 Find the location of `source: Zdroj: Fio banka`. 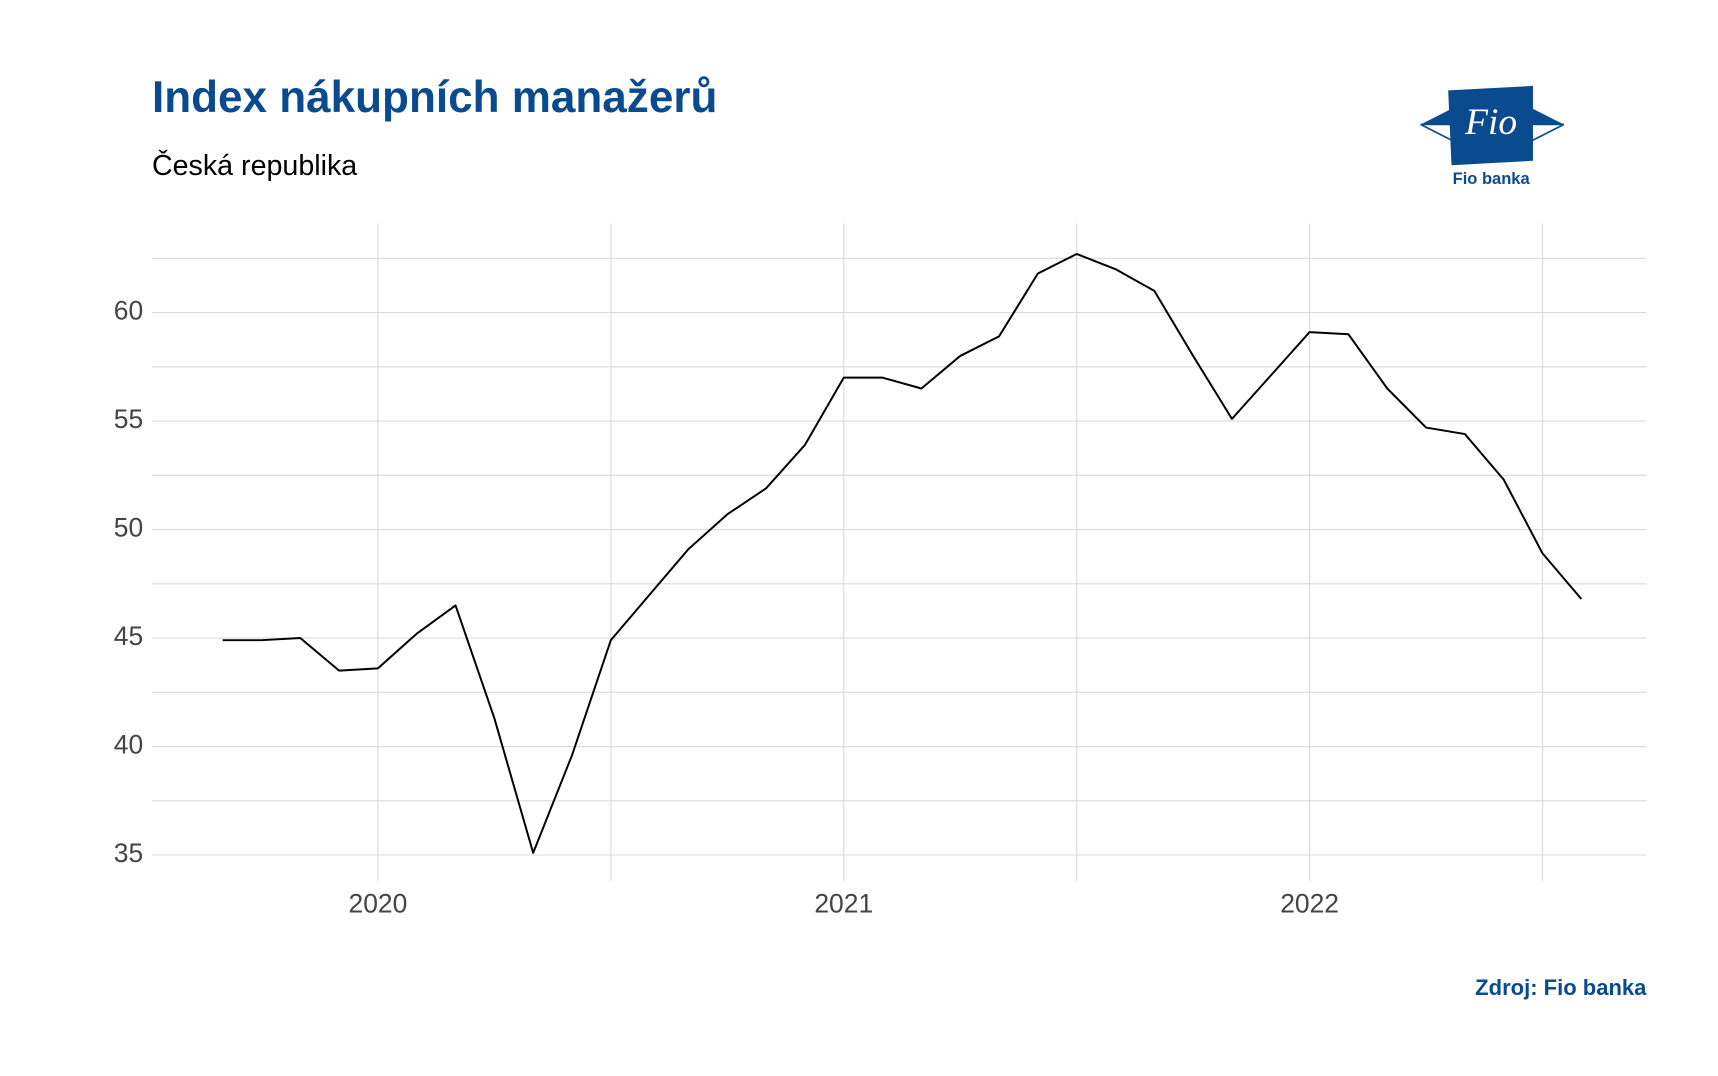

source: Zdroj: Fio banka is located at coordinates (1561, 987).